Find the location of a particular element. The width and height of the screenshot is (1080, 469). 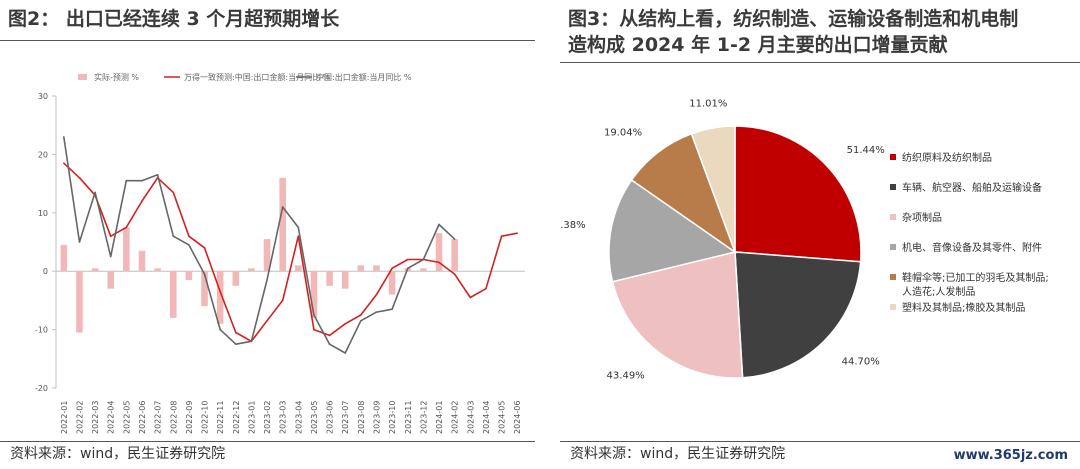

right-title-rule is located at coordinates (820, 62).